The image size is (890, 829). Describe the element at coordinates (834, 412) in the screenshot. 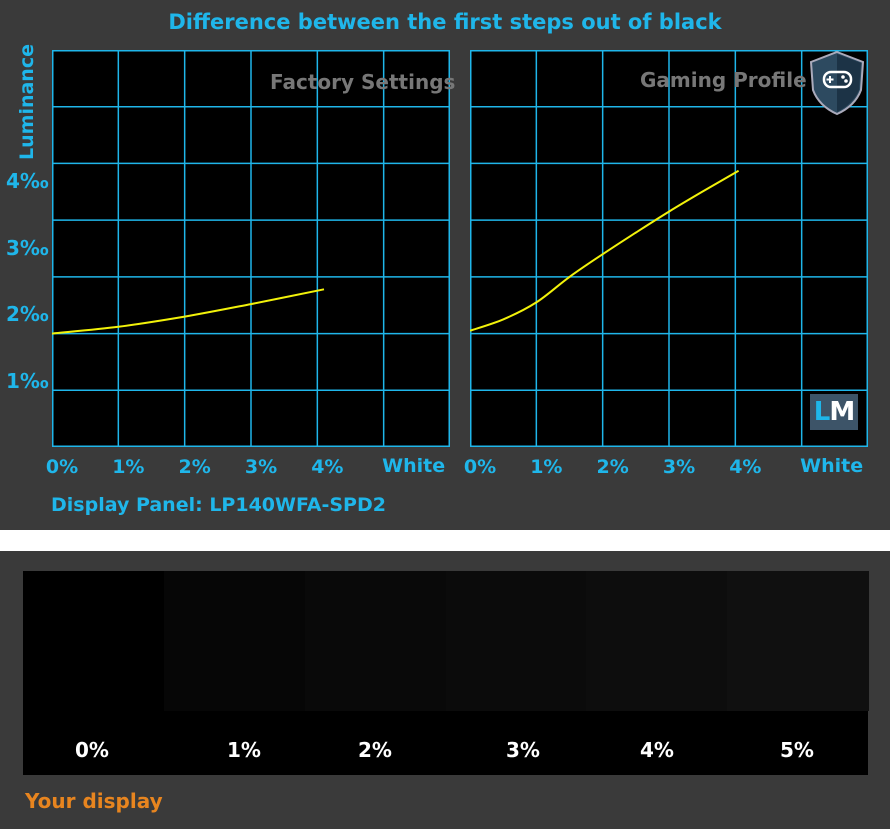

I see `lm-logo: LM` at that location.